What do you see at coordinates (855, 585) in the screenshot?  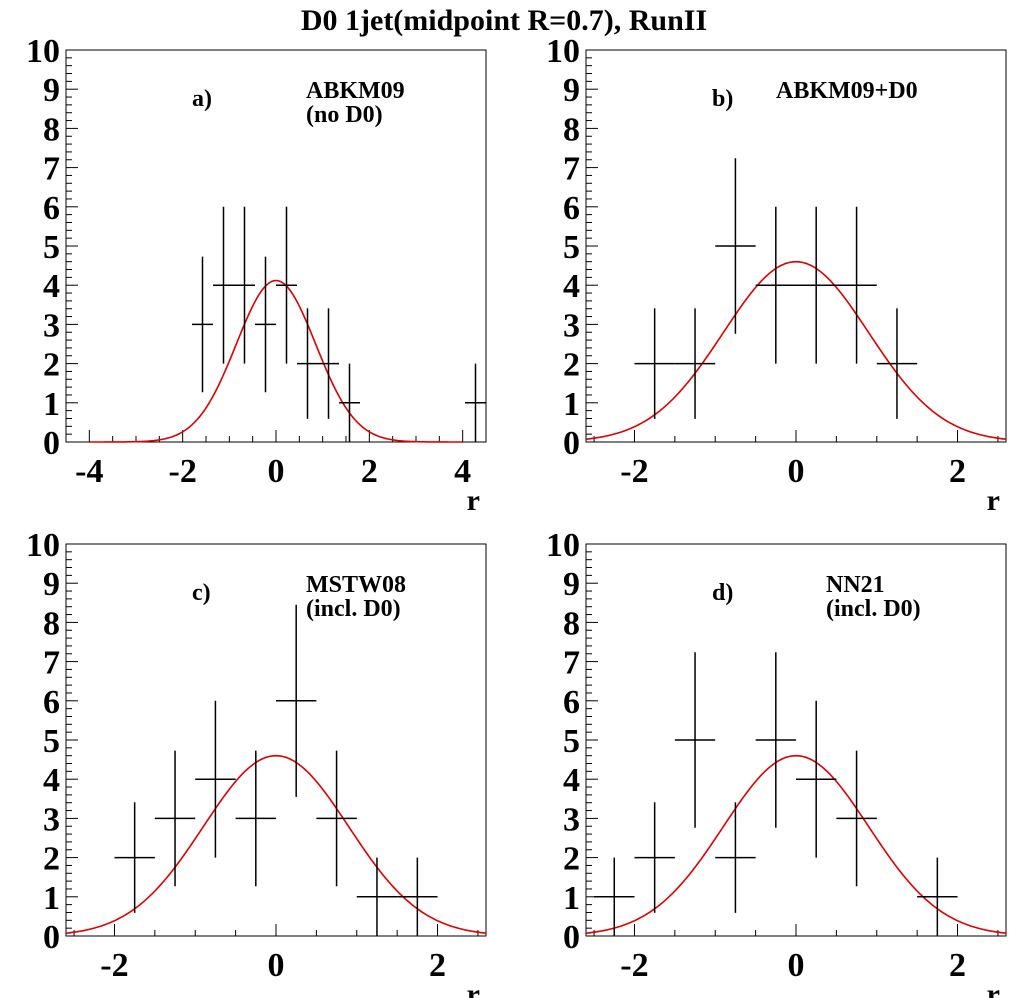 I see `pdf-set-label: NN21` at bounding box center [855, 585].